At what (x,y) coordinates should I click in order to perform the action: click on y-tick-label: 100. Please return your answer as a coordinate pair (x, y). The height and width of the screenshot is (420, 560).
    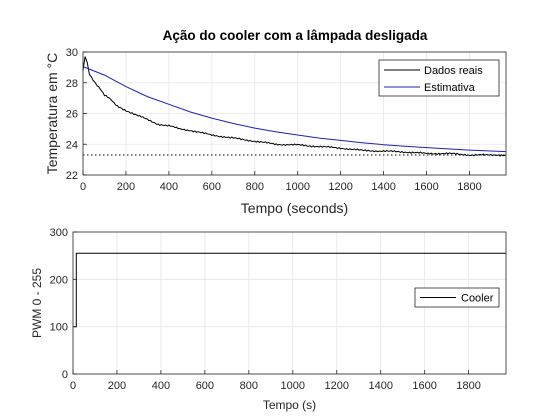
    Looking at the image, I should click on (59, 328).